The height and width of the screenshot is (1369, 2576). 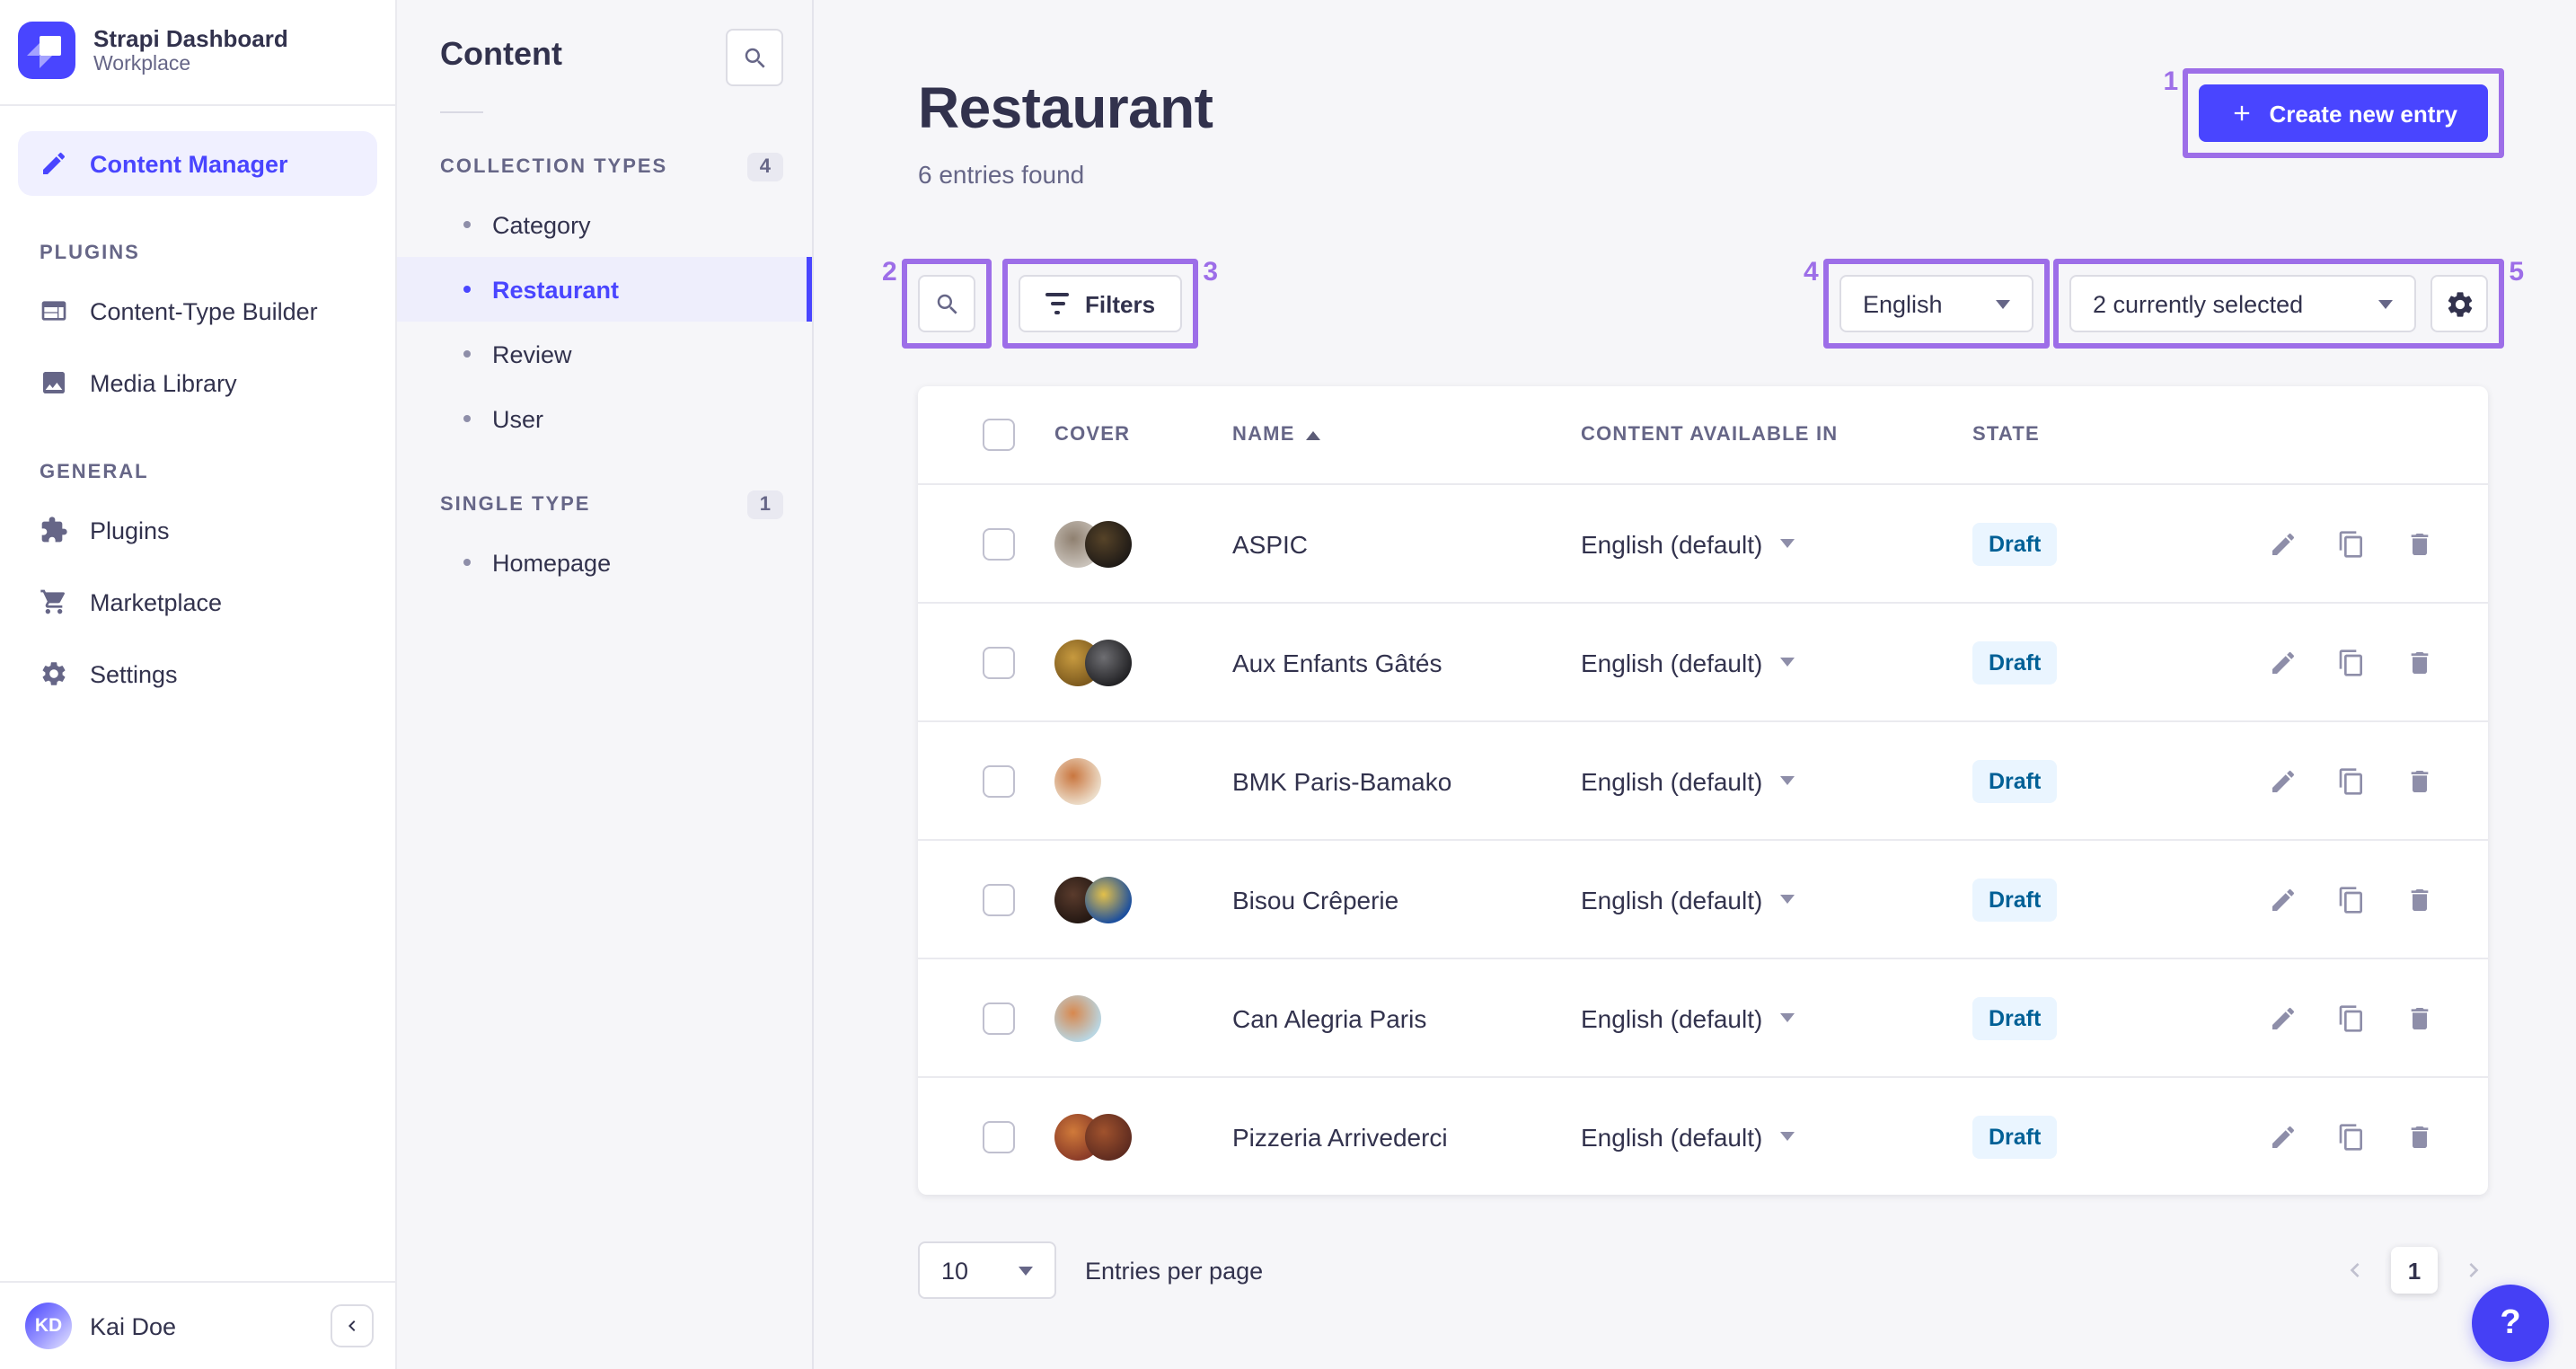 What do you see at coordinates (2242, 303) in the screenshot?
I see `fields-select: 2 currently selected` at bounding box center [2242, 303].